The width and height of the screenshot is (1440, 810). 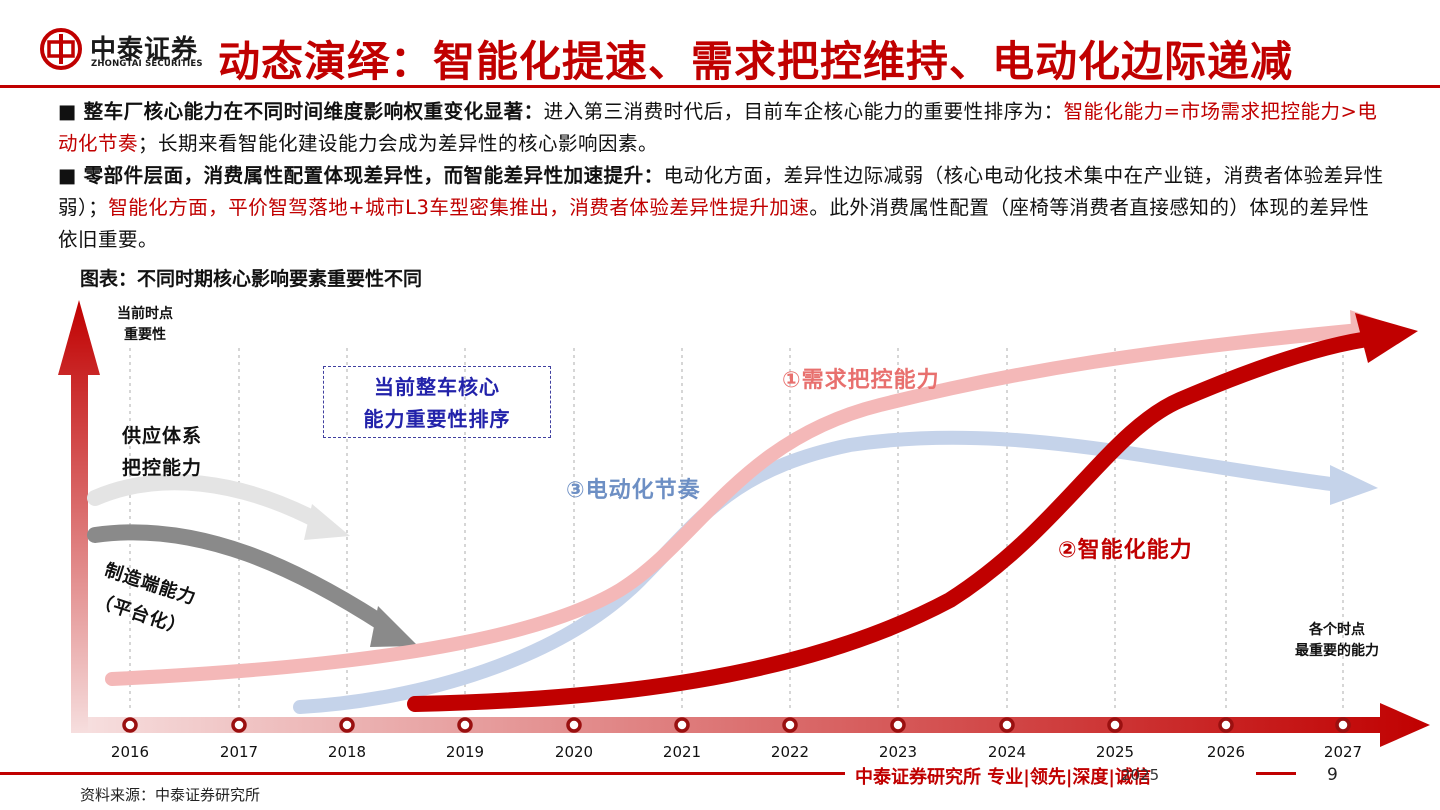 I want to click on year-label: 2023, so click(x=898, y=752).